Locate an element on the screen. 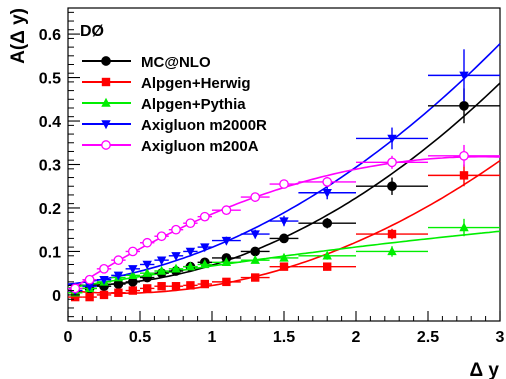 This screenshot has width=506, height=379. legend-label: MC@NLO is located at coordinates (176, 62).